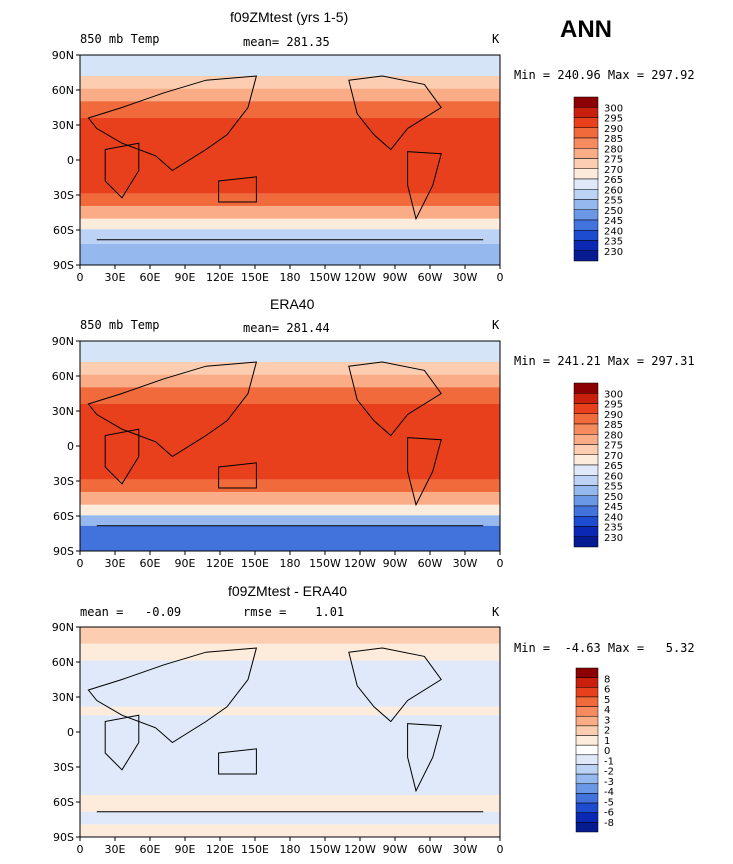 The width and height of the screenshot is (733, 864). Describe the element at coordinates (613, 456) in the screenshot. I see `panel-2-colorbar-label: 270` at that location.